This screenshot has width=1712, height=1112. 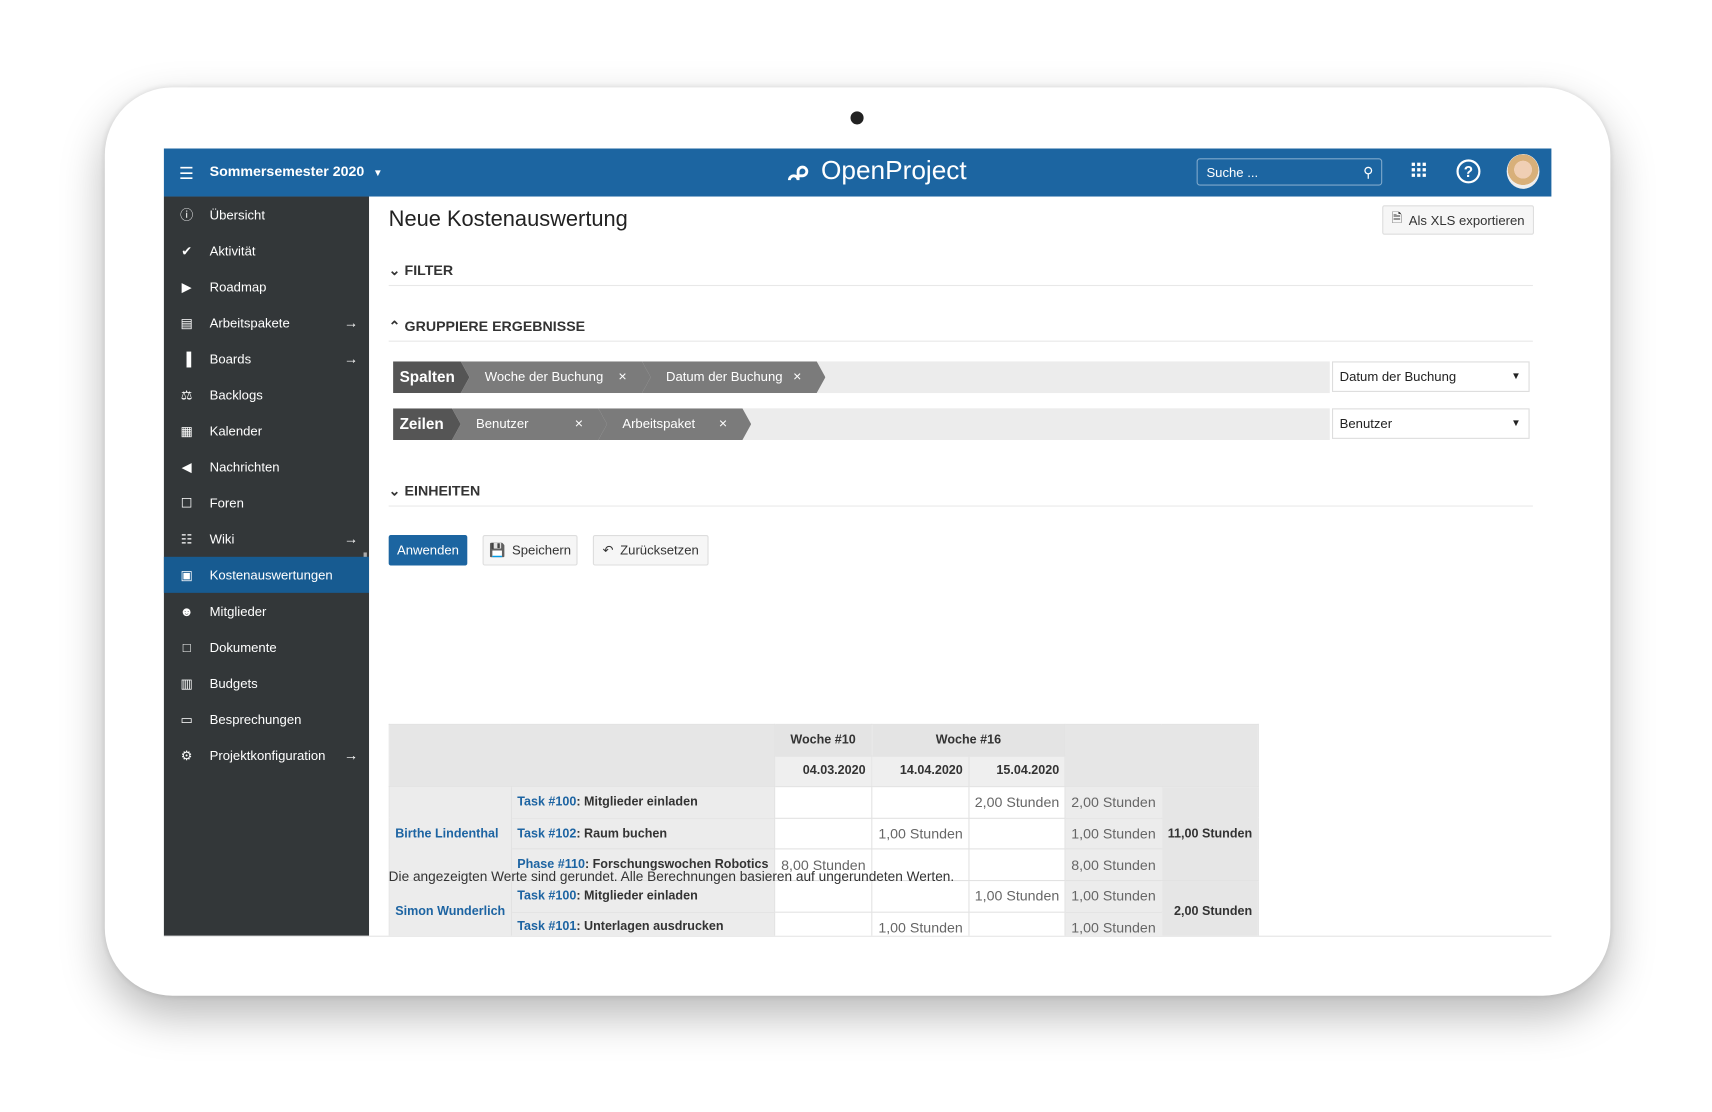 I want to click on user-total: 2,00 Stunden, so click(x=1210, y=907).